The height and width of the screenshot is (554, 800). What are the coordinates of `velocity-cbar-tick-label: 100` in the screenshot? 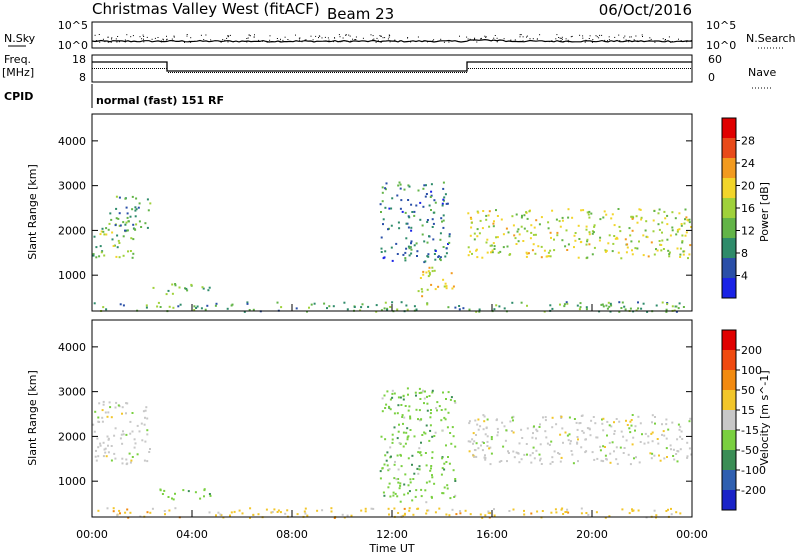 It's located at (751, 370).